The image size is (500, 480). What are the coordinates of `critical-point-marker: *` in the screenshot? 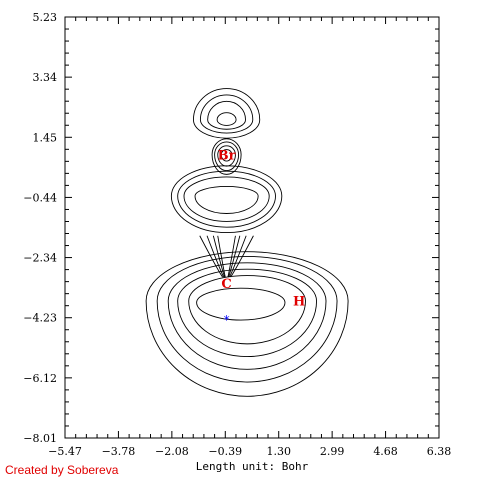 It's located at (227, 320).